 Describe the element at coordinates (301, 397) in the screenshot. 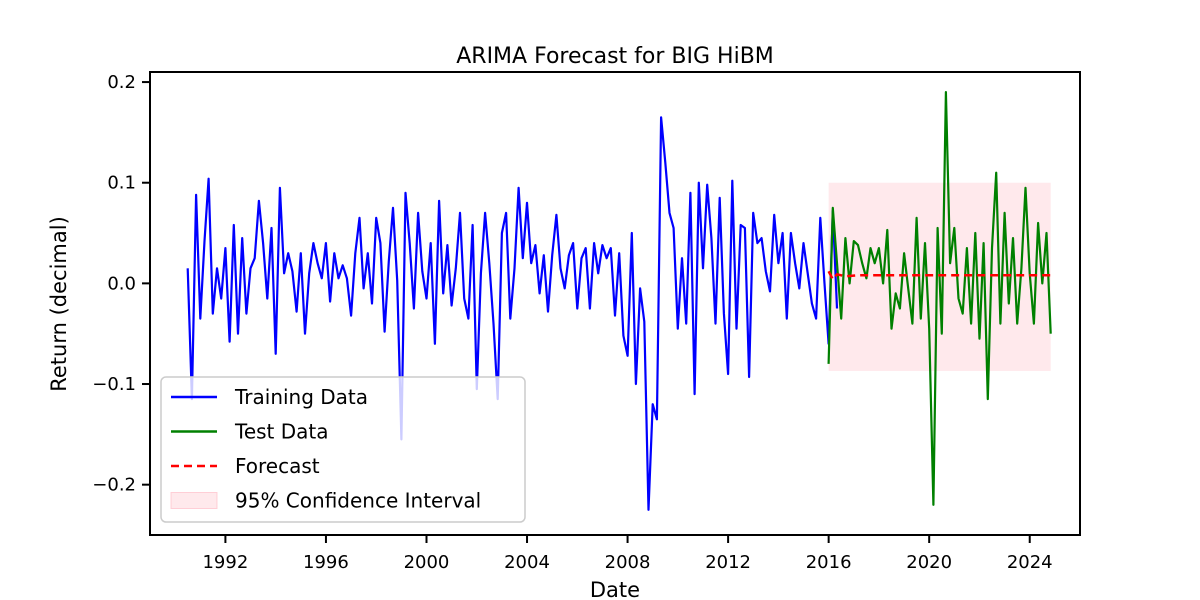

I see `legend-label-training-data: Training Data` at that location.